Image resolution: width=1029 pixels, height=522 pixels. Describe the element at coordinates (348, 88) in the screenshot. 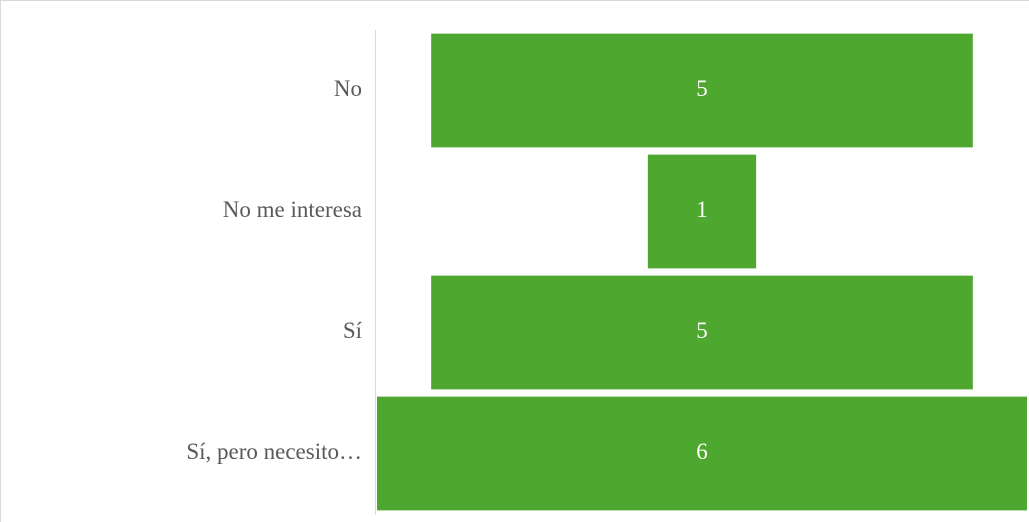

I see `category-label: No` at that location.